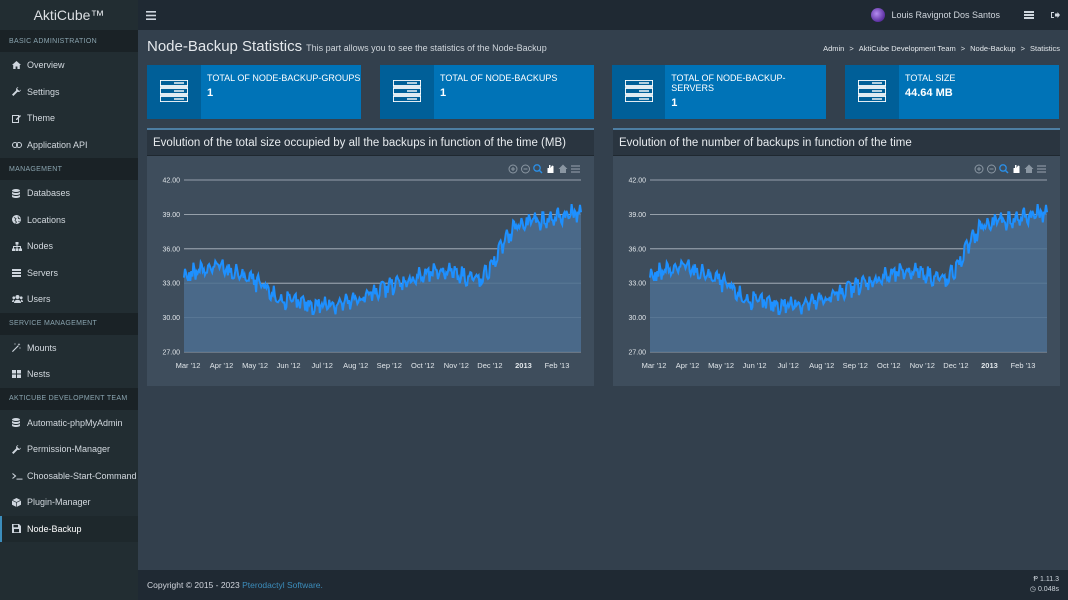 This screenshot has width=1068, height=600. Describe the element at coordinates (18, 529) in the screenshot. I see `save-icon` at that location.